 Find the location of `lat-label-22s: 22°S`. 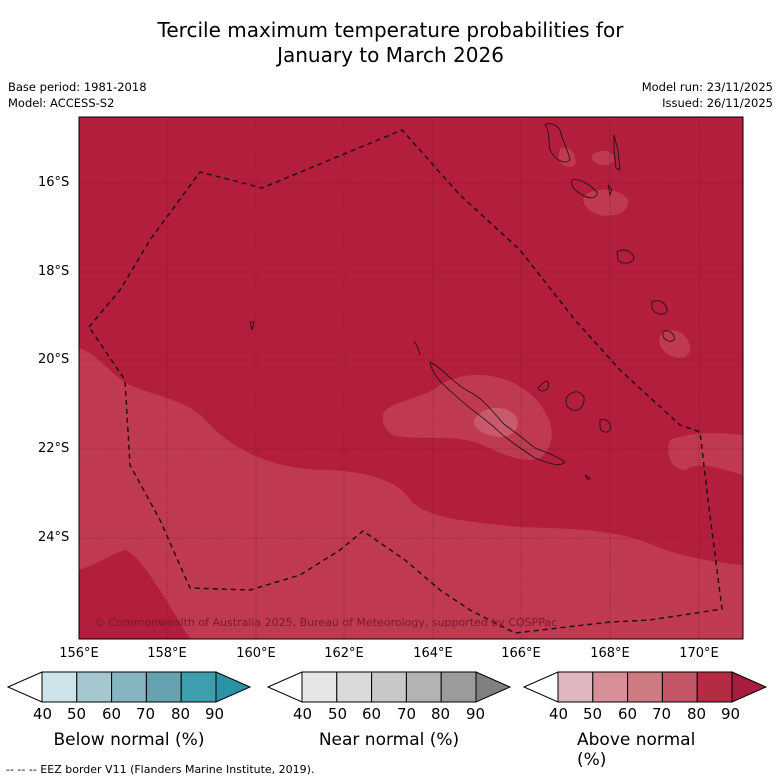

lat-label-22s: 22°S is located at coordinates (54, 448).